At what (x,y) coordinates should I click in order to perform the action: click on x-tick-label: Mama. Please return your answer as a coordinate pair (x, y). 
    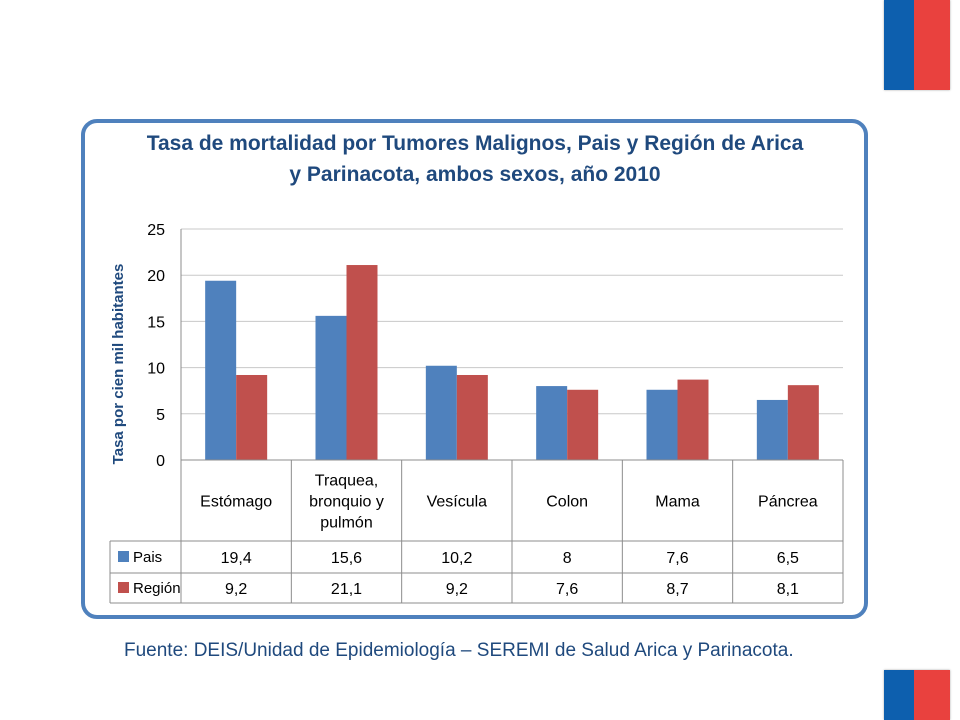
    Looking at the image, I should click on (677, 502).